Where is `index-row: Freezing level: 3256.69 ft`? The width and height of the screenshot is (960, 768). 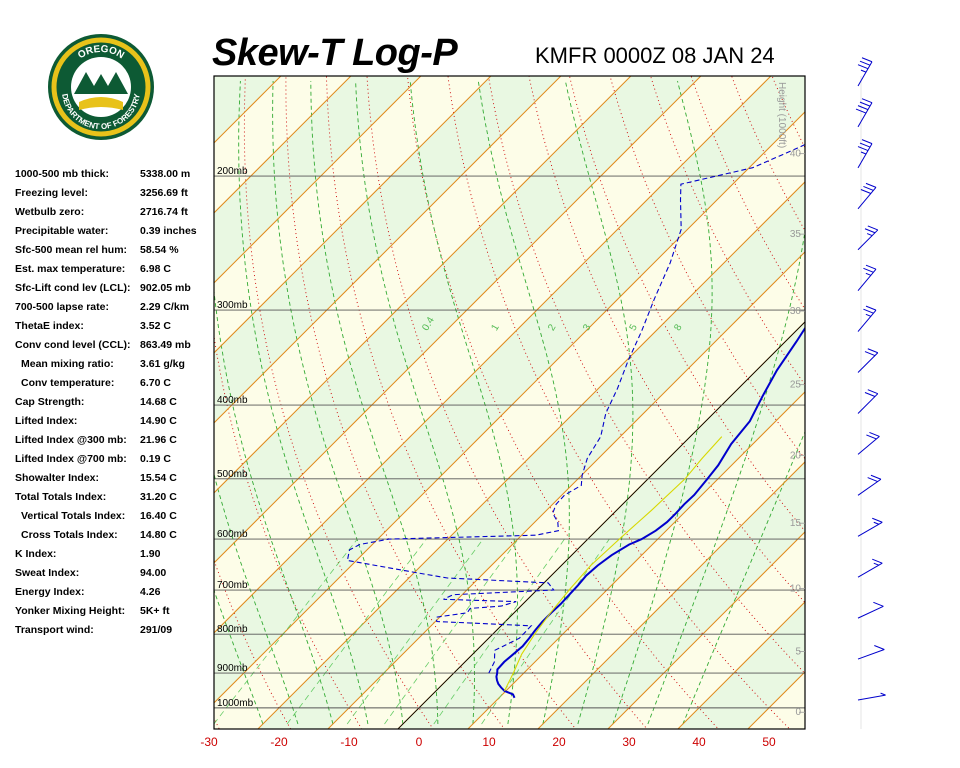 index-row: Freezing level: 3256.69 ft is located at coordinates (115, 196).